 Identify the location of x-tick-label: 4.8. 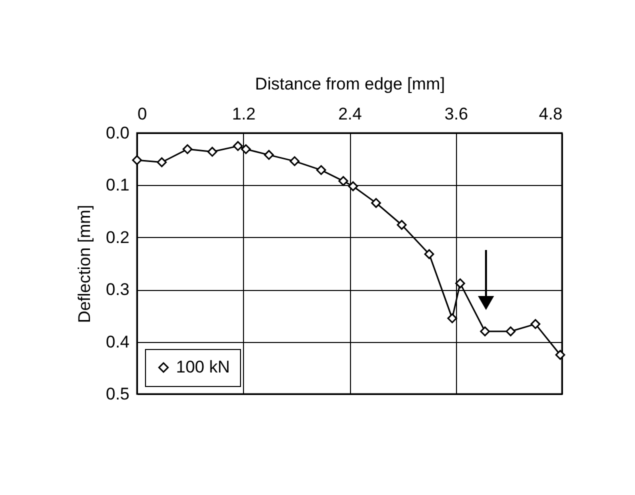
(550, 114).